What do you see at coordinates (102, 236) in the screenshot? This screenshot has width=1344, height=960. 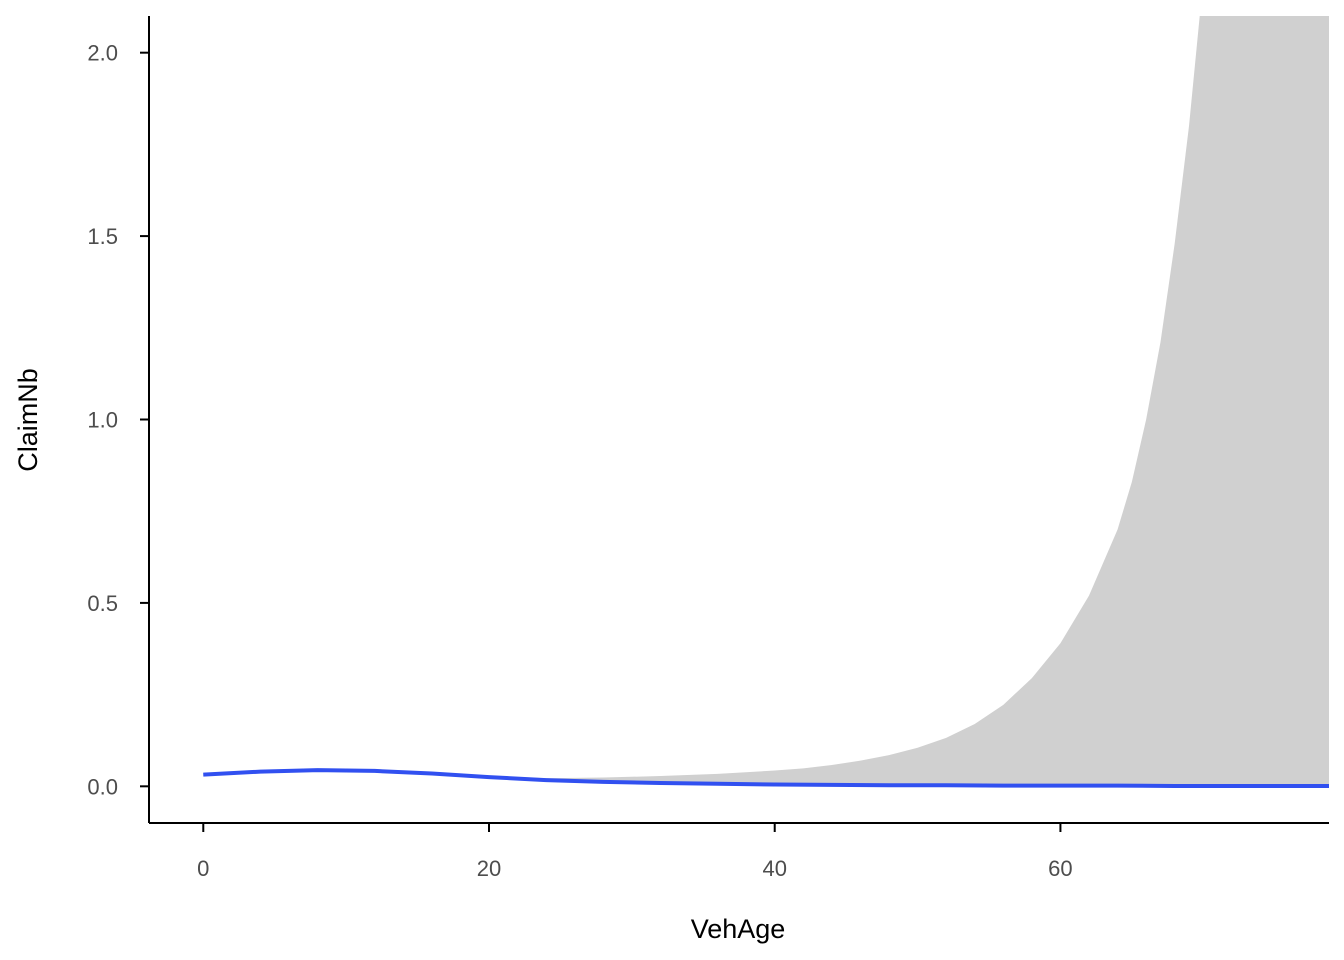 I see `y-tick-label: 1.5` at bounding box center [102, 236].